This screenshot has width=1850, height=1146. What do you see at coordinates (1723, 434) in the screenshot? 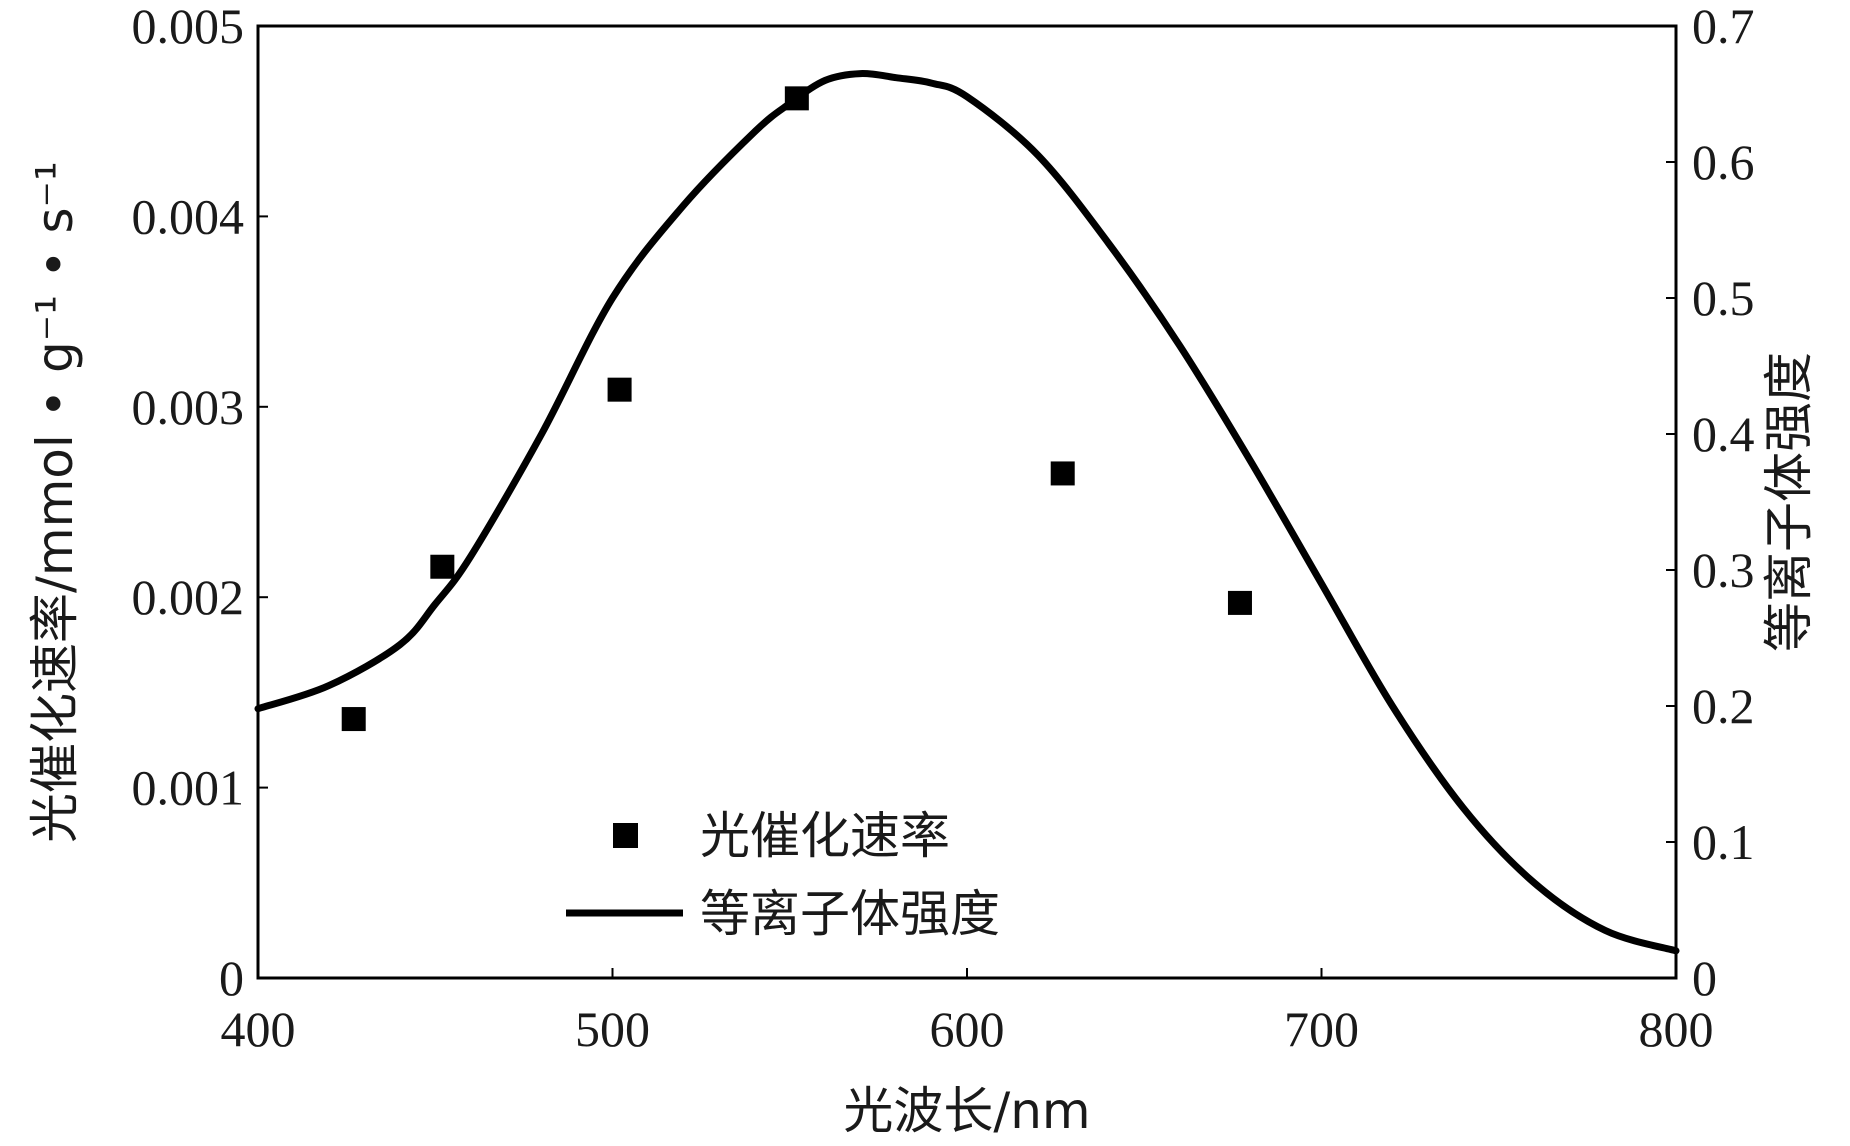
I see `y-right-tick-label: 0.4` at bounding box center [1723, 434].